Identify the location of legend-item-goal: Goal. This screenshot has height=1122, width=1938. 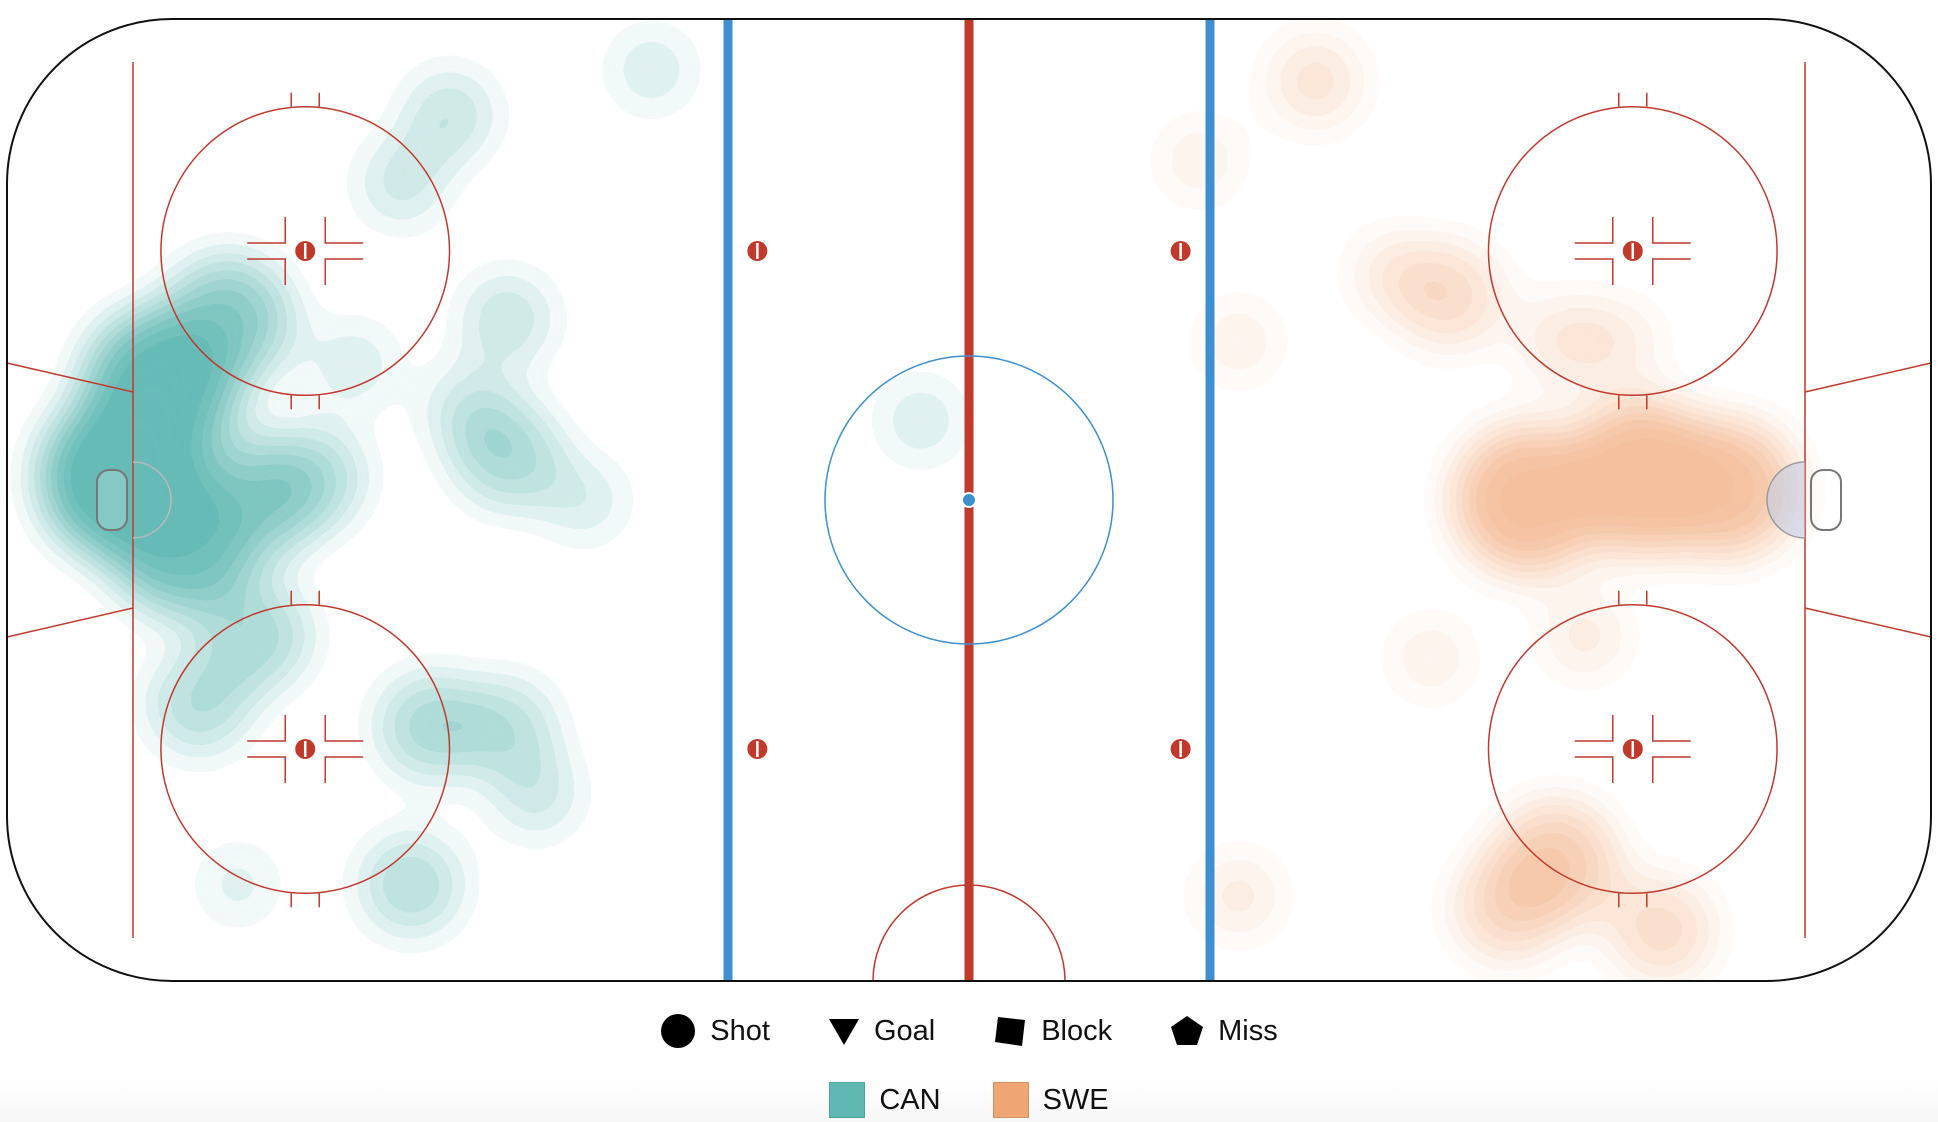
(881, 1031).